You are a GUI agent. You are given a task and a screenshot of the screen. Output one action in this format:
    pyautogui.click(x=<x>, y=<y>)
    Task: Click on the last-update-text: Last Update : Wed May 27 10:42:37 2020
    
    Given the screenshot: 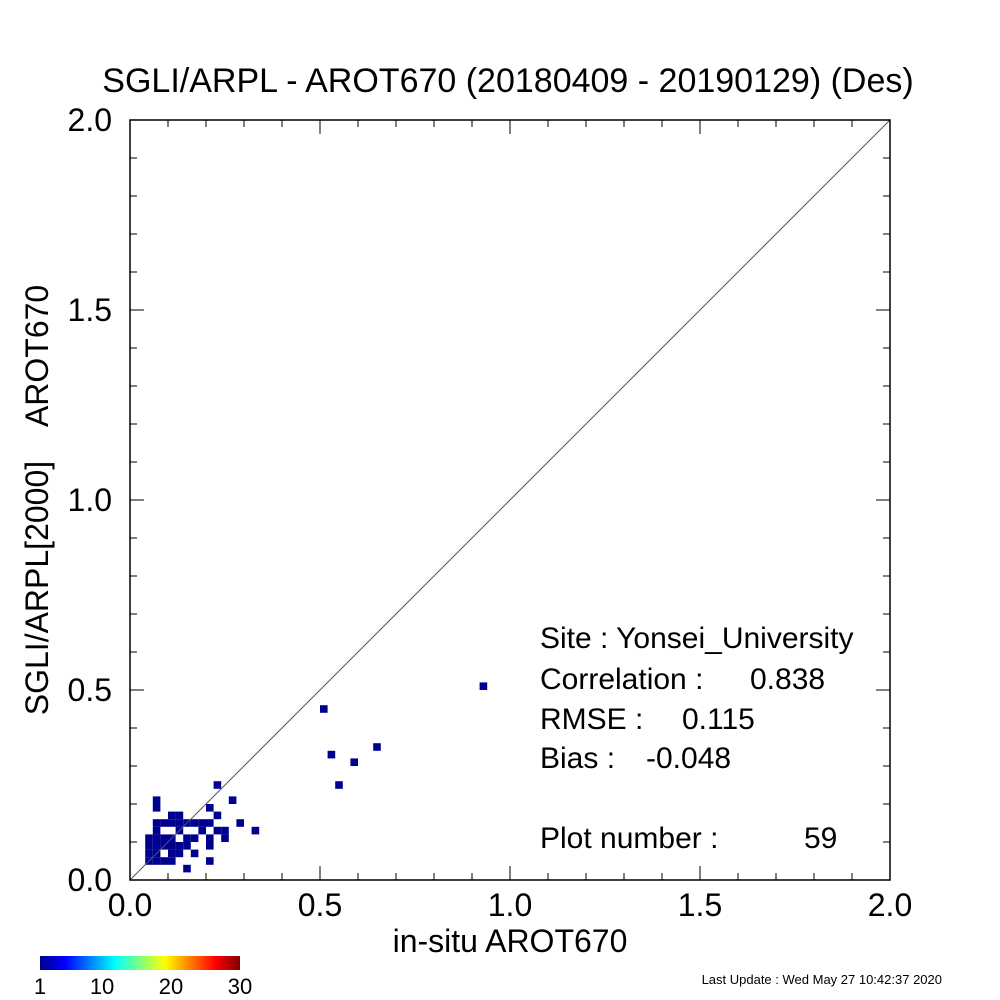 What is the action you would take?
    pyautogui.click(x=821, y=979)
    